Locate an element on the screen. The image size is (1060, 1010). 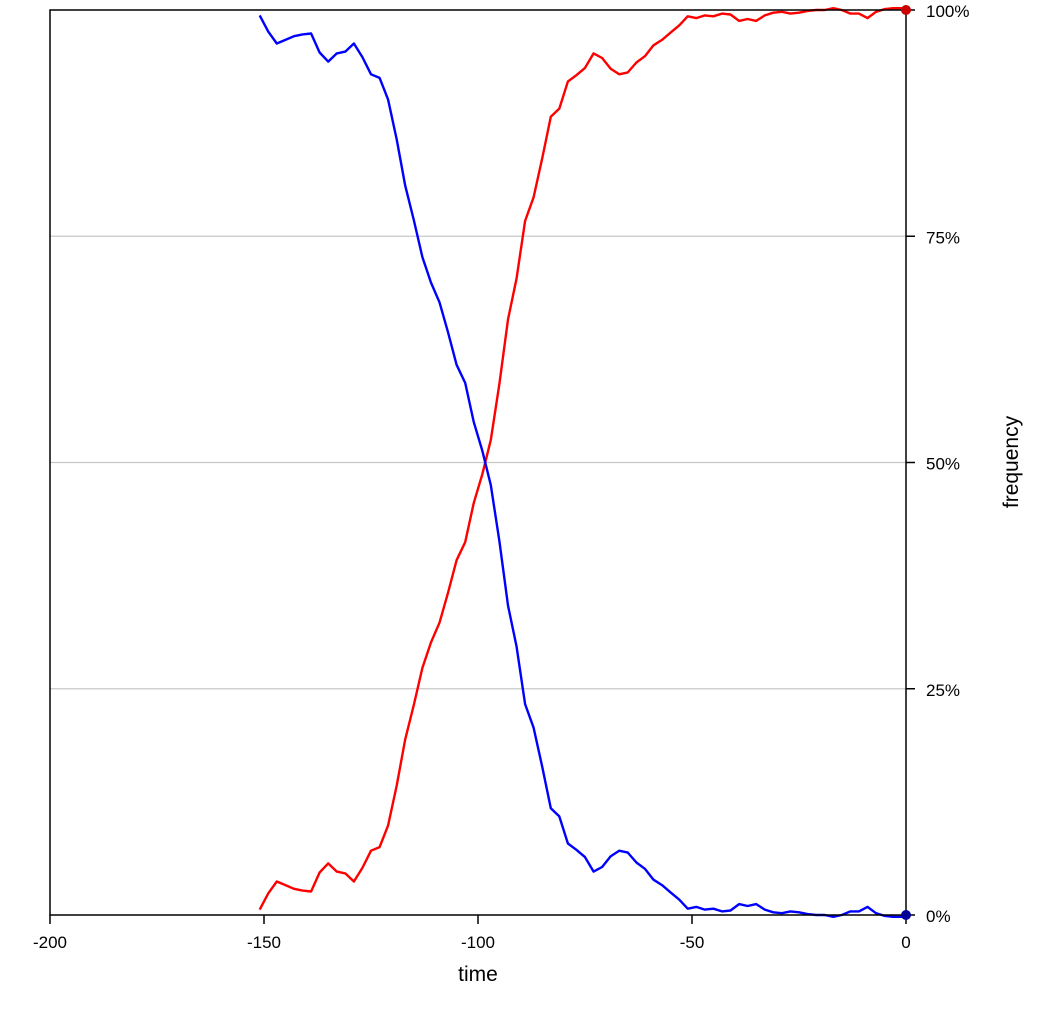
x-tick-label: -50 is located at coordinates (692, 942).